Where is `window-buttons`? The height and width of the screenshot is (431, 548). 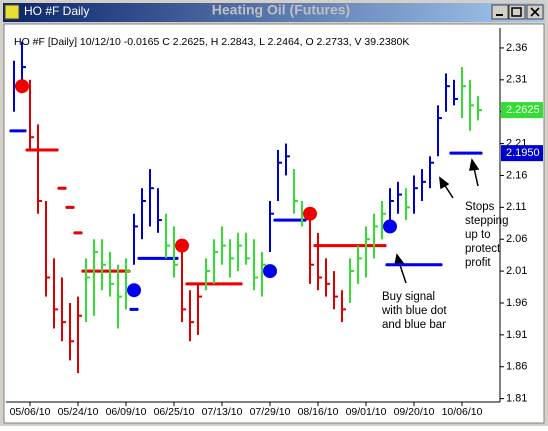
window-buttons is located at coordinates (517, 12).